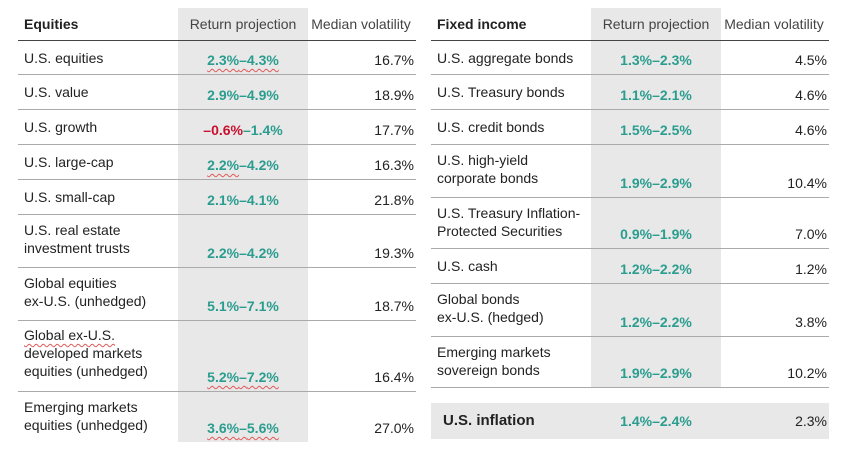  Describe the element at coordinates (807, 373) in the screenshot. I see `volatility-value: 10.2%` at that location.